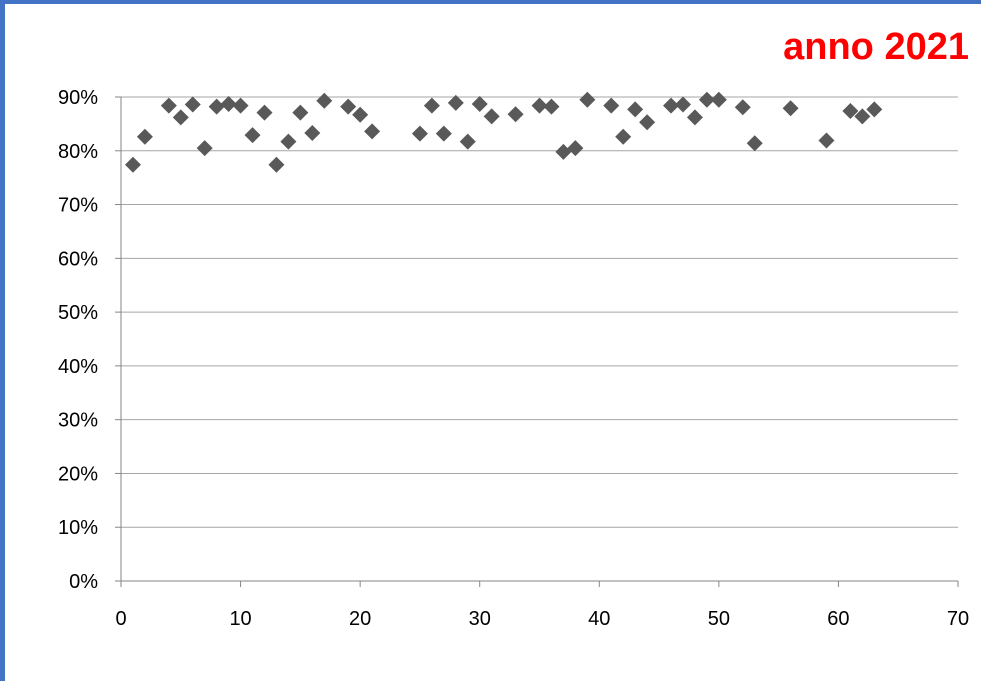 Image resolution: width=981 pixels, height=681 pixels. Describe the element at coordinates (599, 619) in the screenshot. I see `x-tick-label: 40` at that location.